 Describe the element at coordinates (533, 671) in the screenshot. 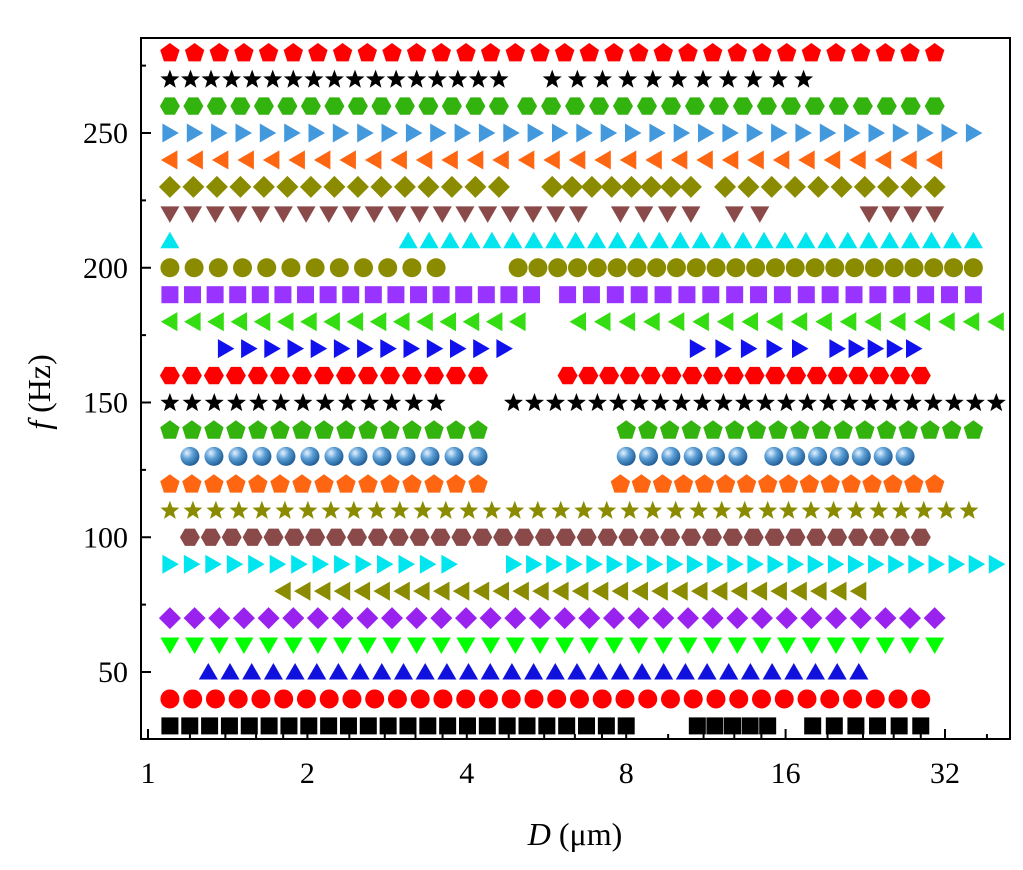

I see `series-f50` at that location.